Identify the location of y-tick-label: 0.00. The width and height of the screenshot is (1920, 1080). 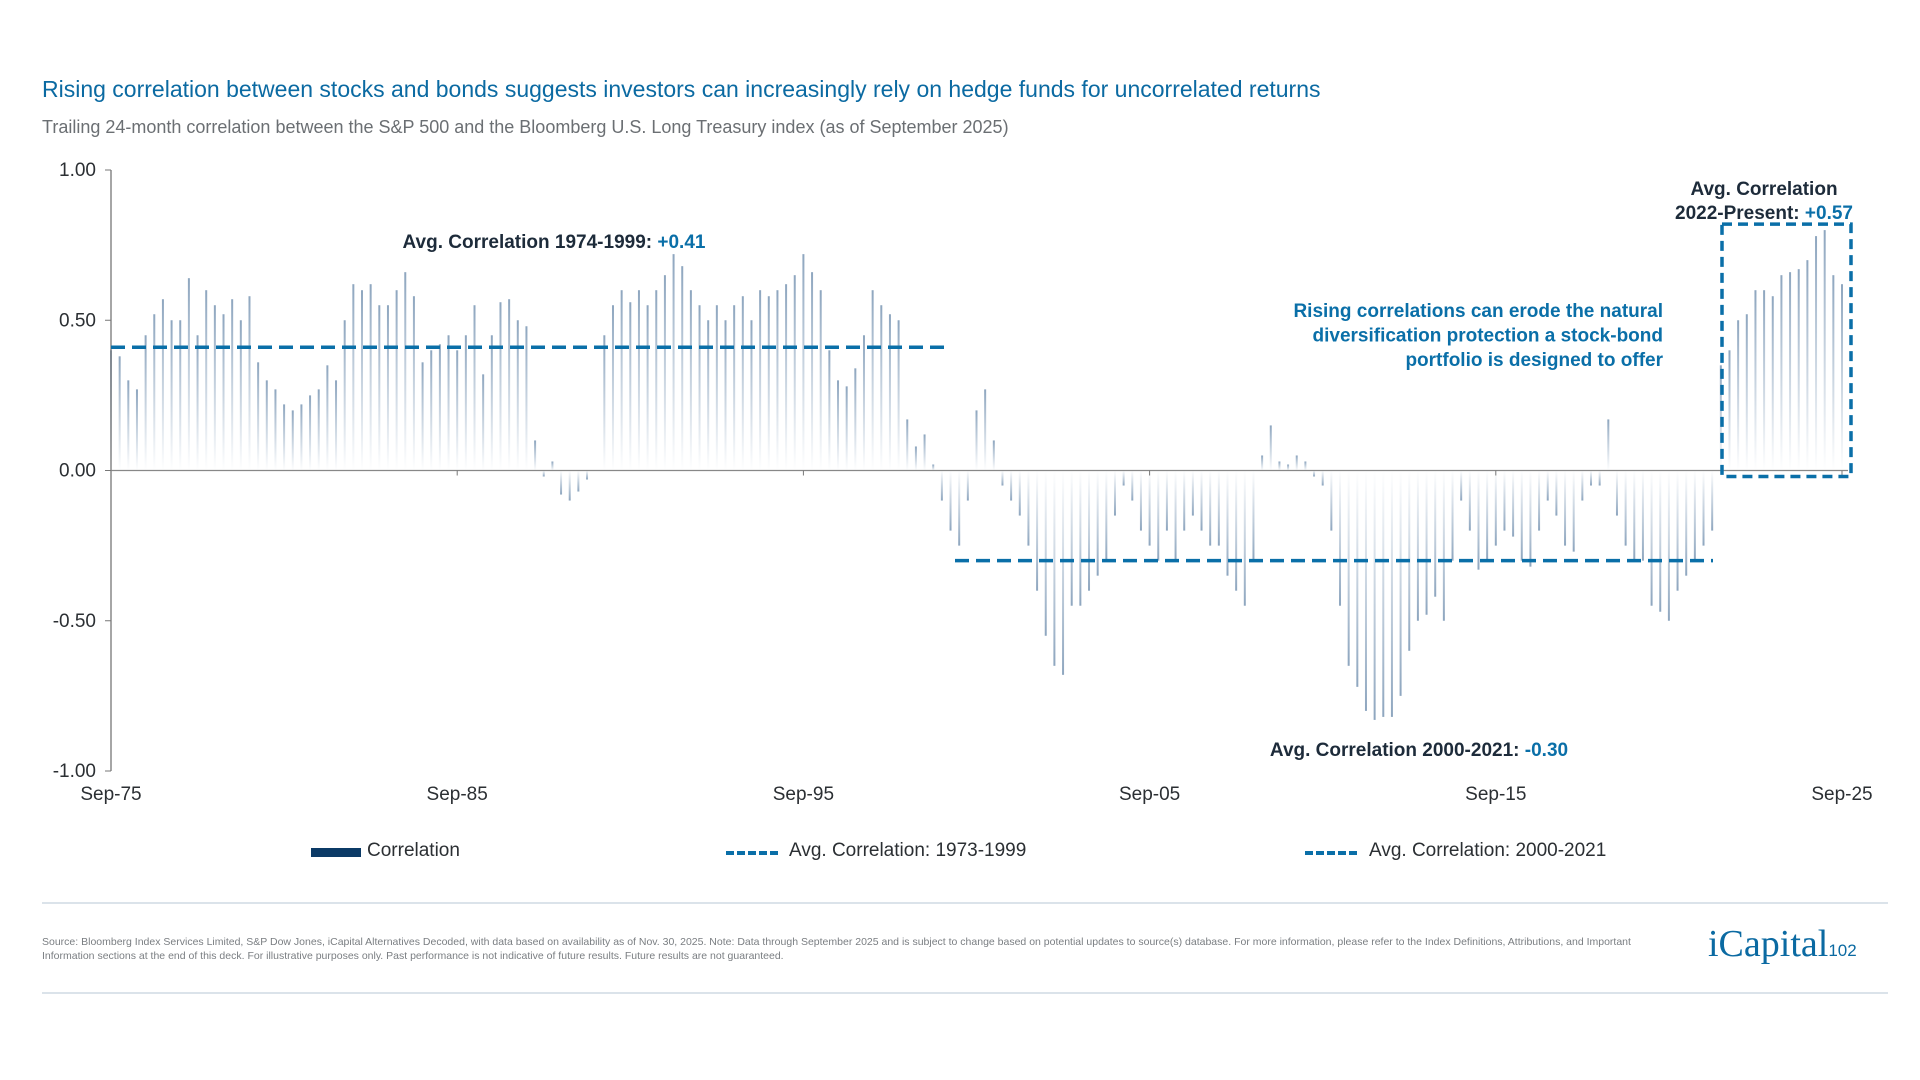
(77, 471).